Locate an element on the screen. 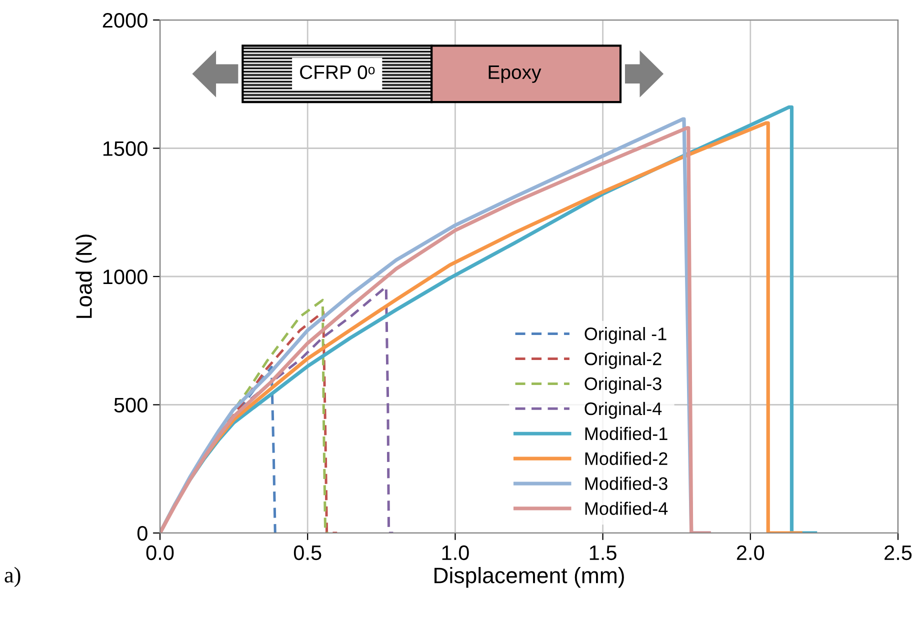 Image resolution: width=916 pixels, height=617 pixels. x-axis-title: Displacement (mm) is located at coordinates (529, 577).